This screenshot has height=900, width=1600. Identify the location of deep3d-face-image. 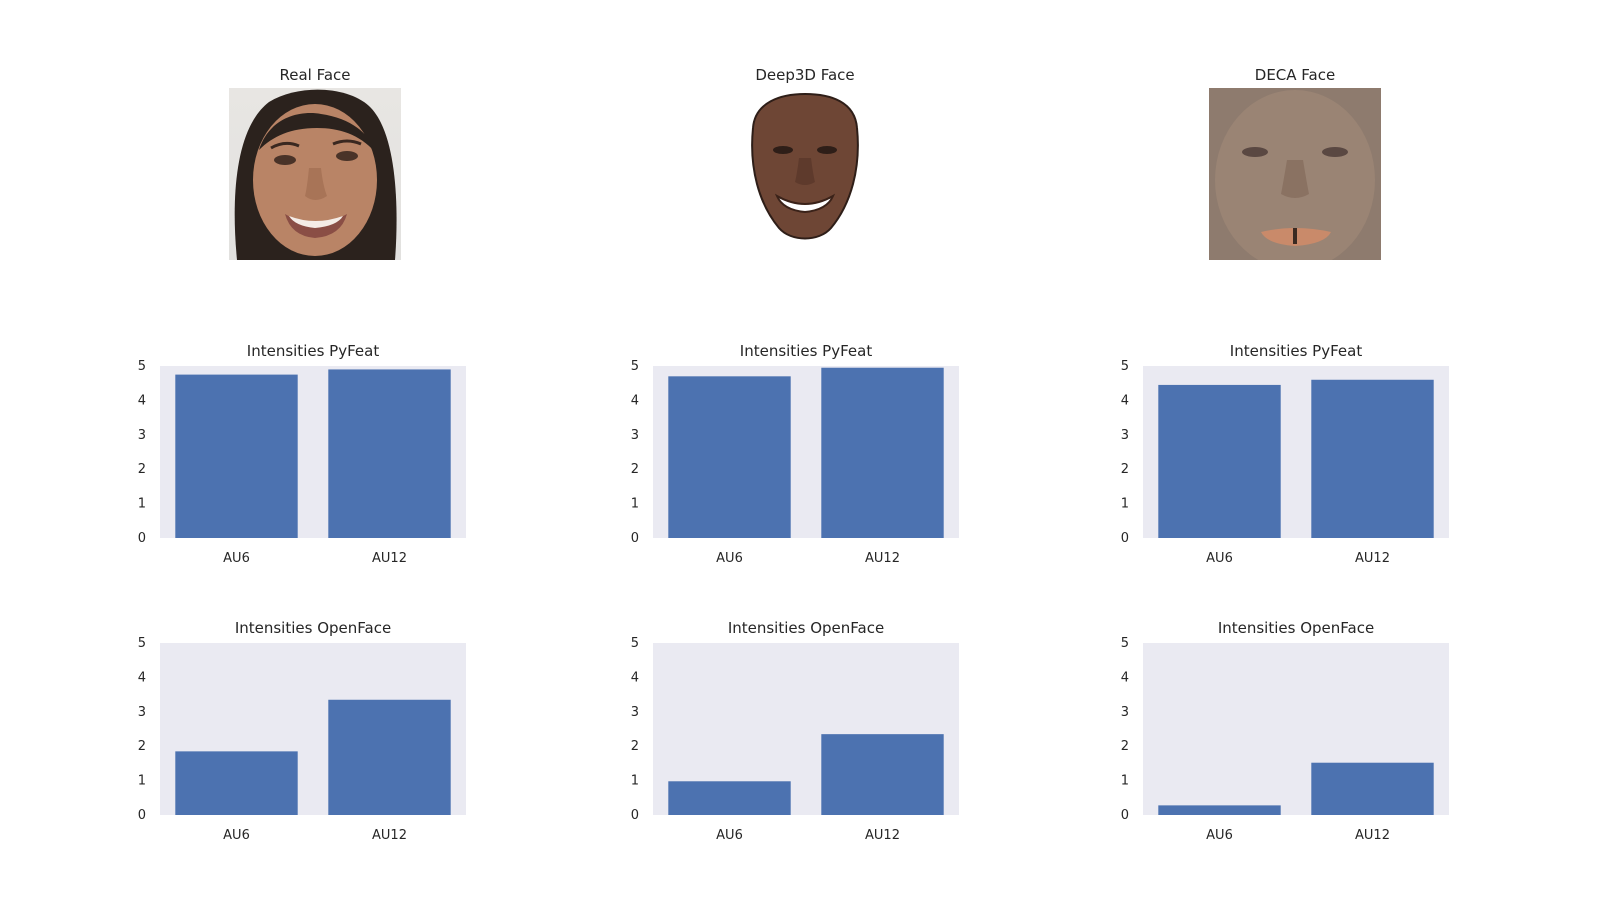
(805, 174).